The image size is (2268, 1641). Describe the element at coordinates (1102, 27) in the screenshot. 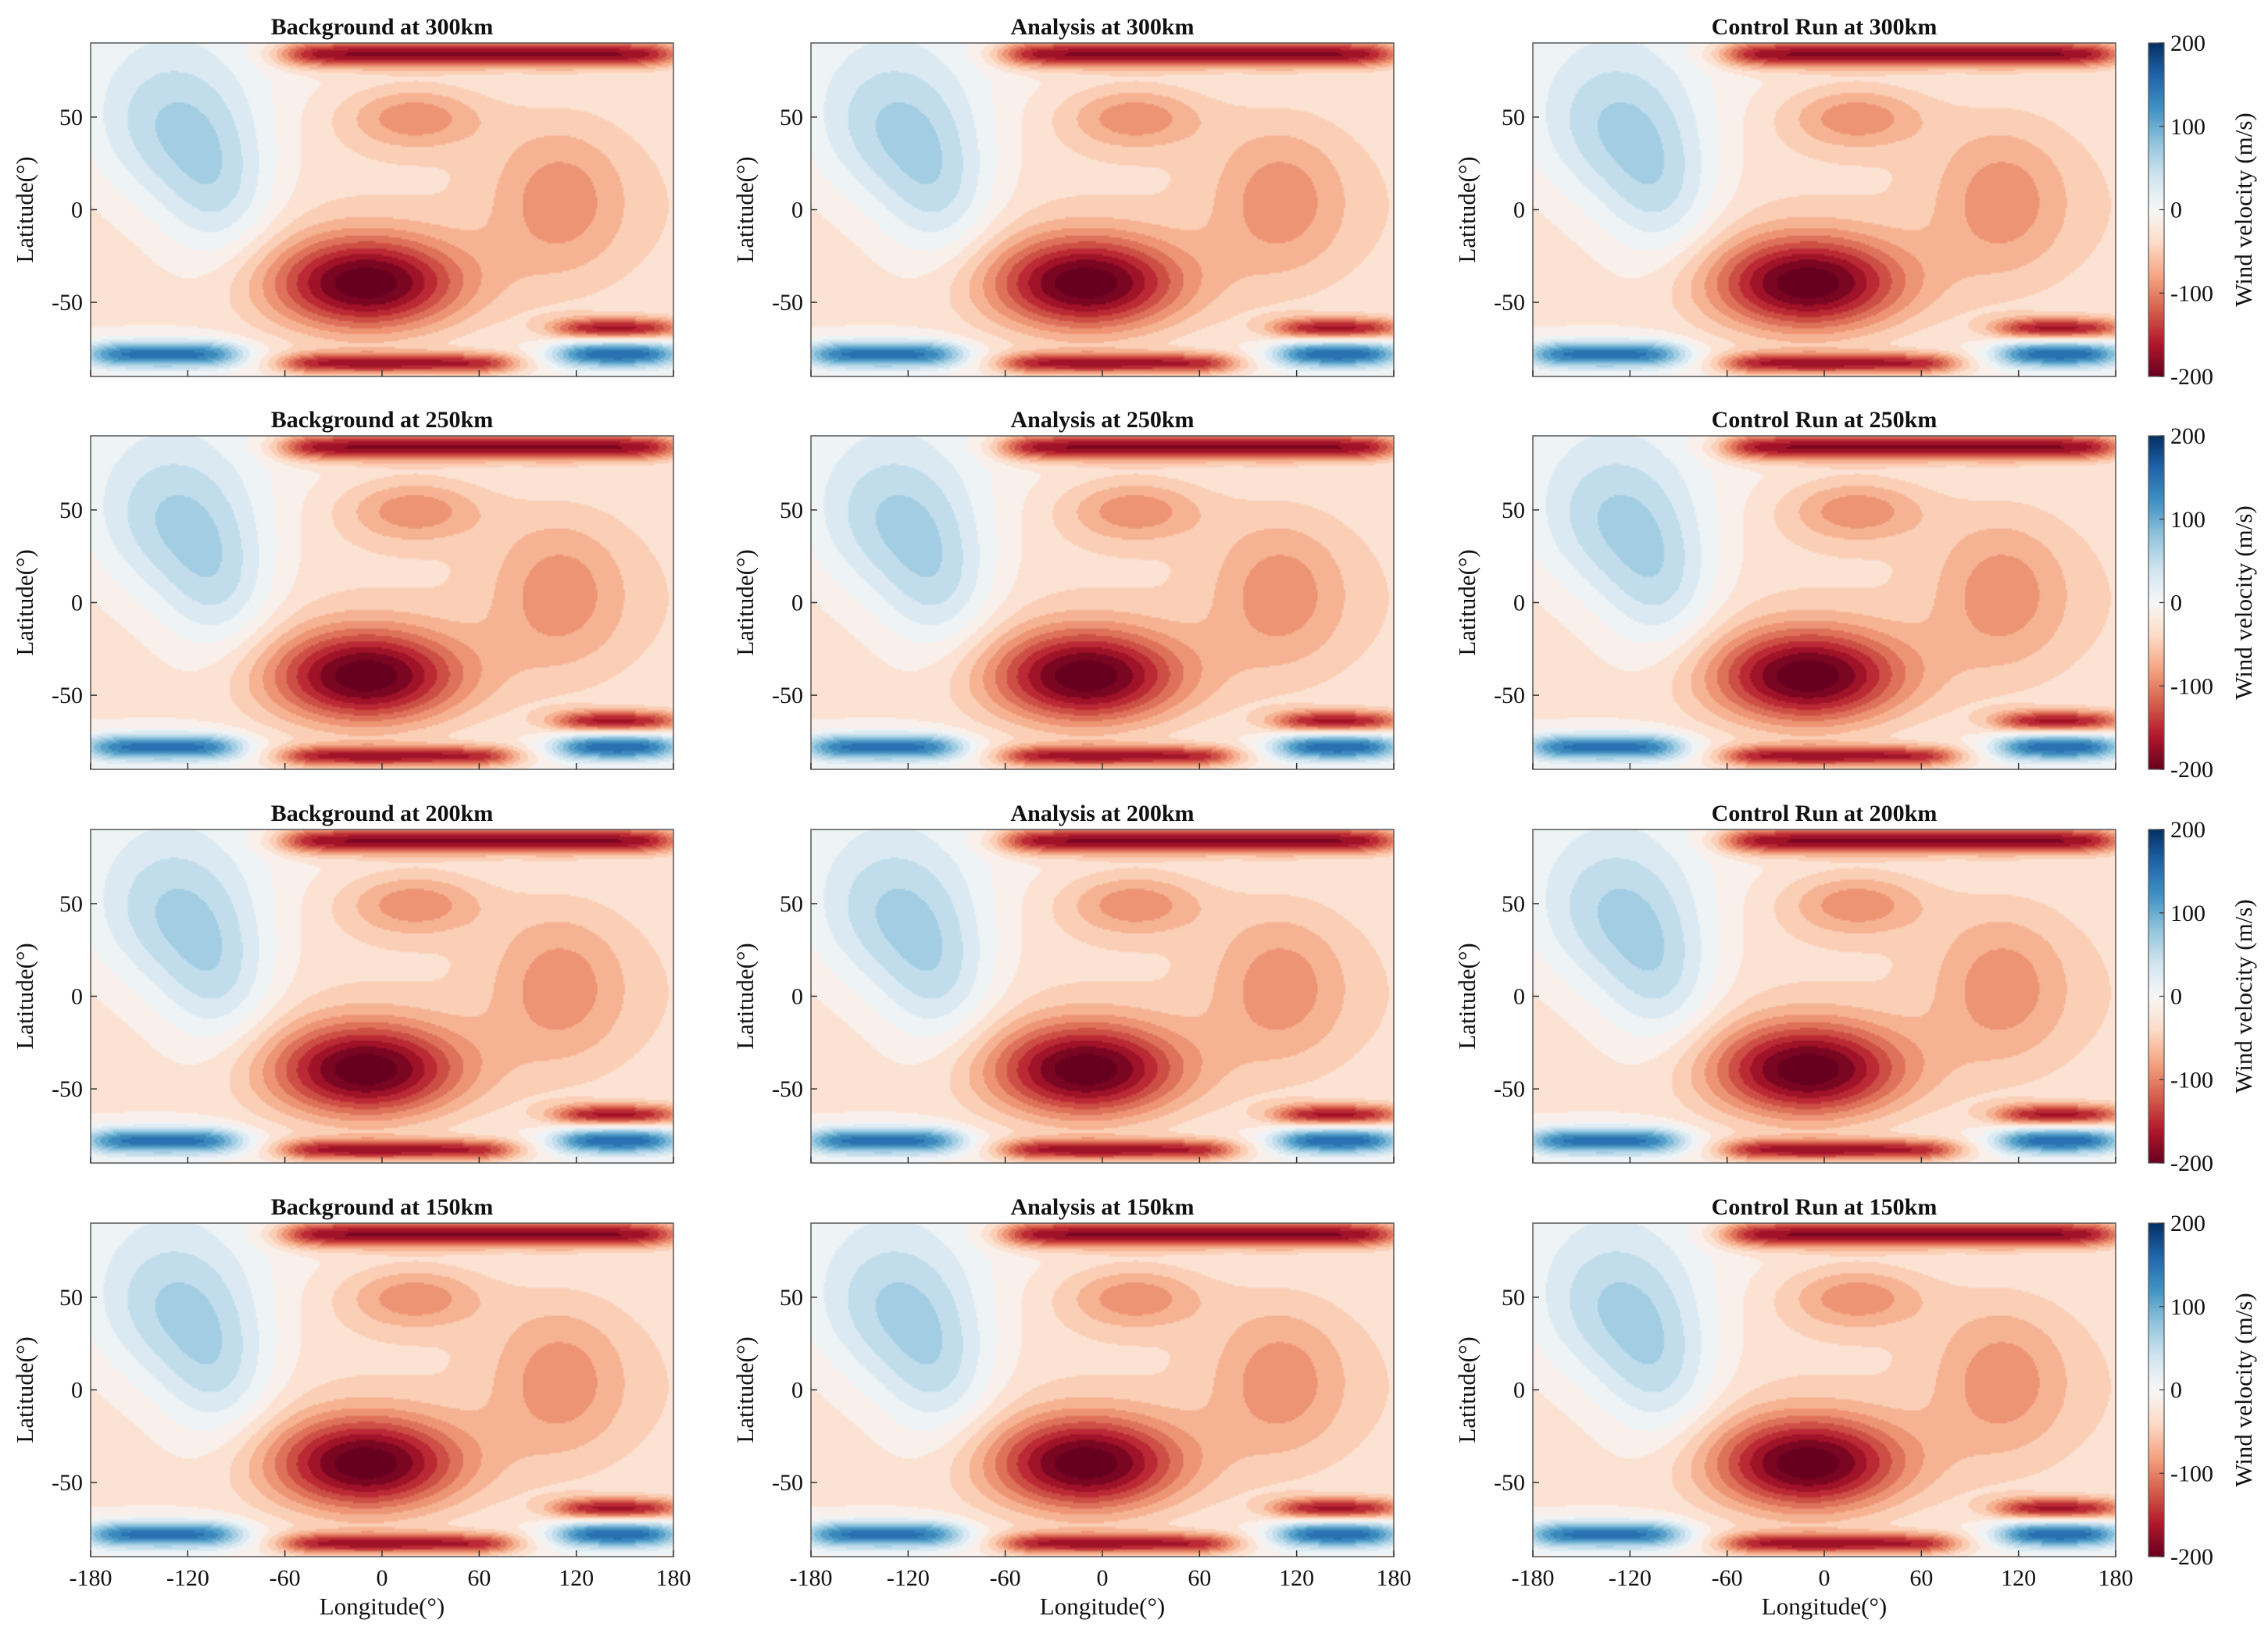

I see `panel-title: Analysis at 300km` at that location.